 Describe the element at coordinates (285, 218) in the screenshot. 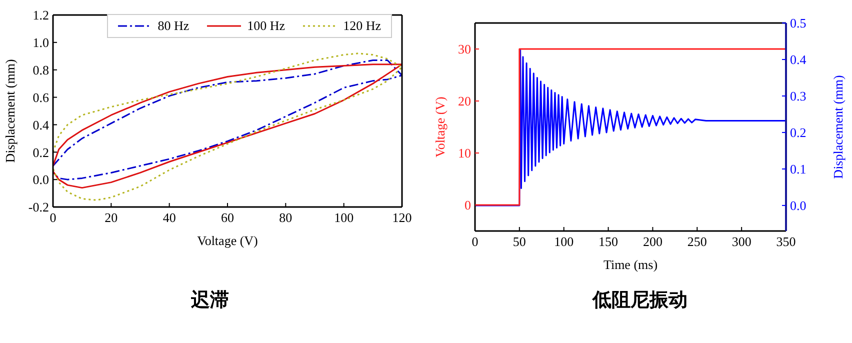

I see `x-tick-label: 80` at that location.